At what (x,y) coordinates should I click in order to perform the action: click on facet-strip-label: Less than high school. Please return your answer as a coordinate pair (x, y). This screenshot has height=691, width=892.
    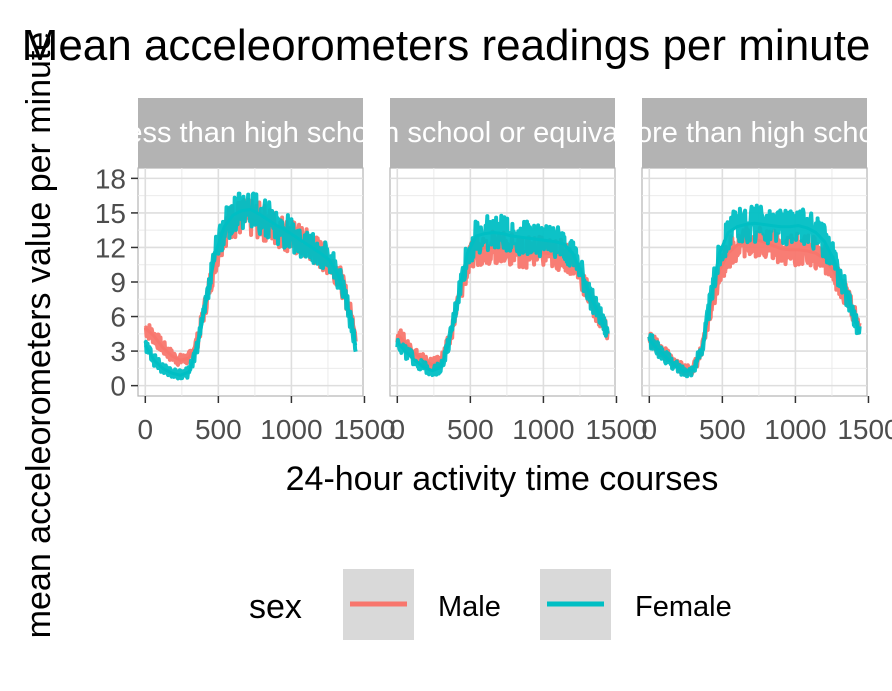
    Looking at the image, I should click on (250, 133).